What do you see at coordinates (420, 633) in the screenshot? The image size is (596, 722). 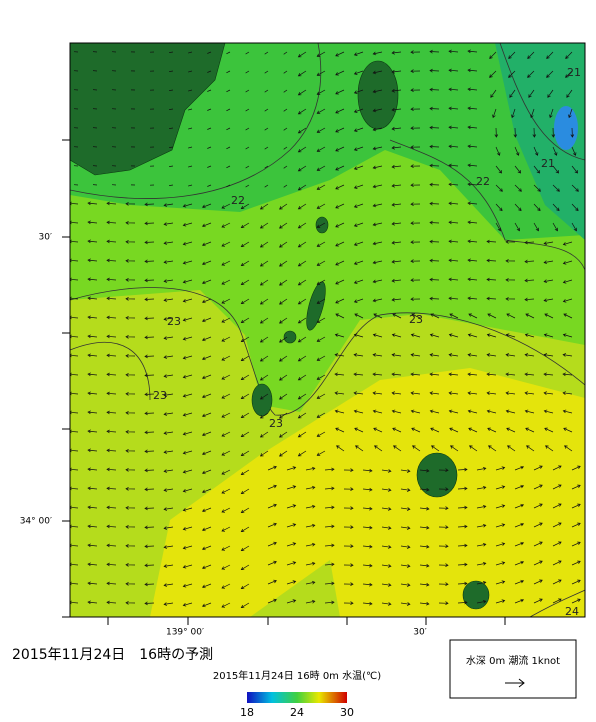 I see `lon-label: 30′` at bounding box center [420, 633].